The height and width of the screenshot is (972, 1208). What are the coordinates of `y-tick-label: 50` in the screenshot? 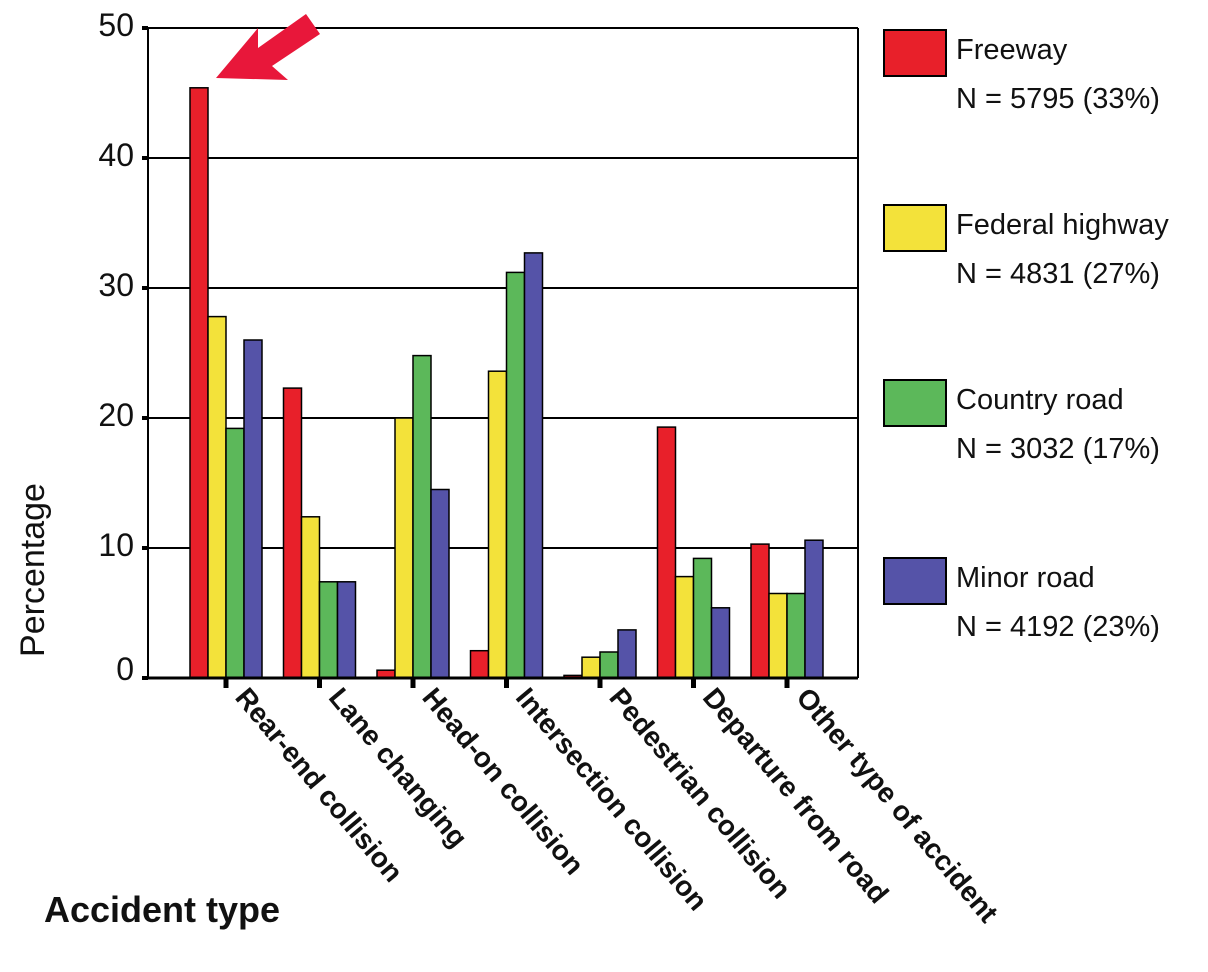 It's located at (116, 25).